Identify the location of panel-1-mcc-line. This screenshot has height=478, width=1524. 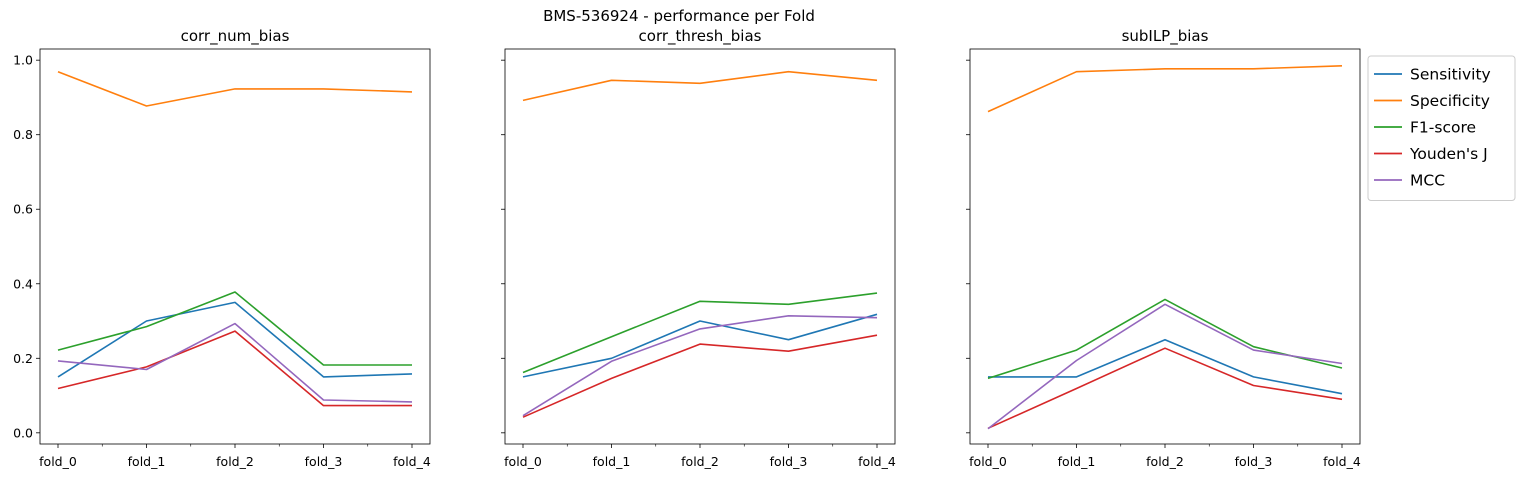
(235, 362).